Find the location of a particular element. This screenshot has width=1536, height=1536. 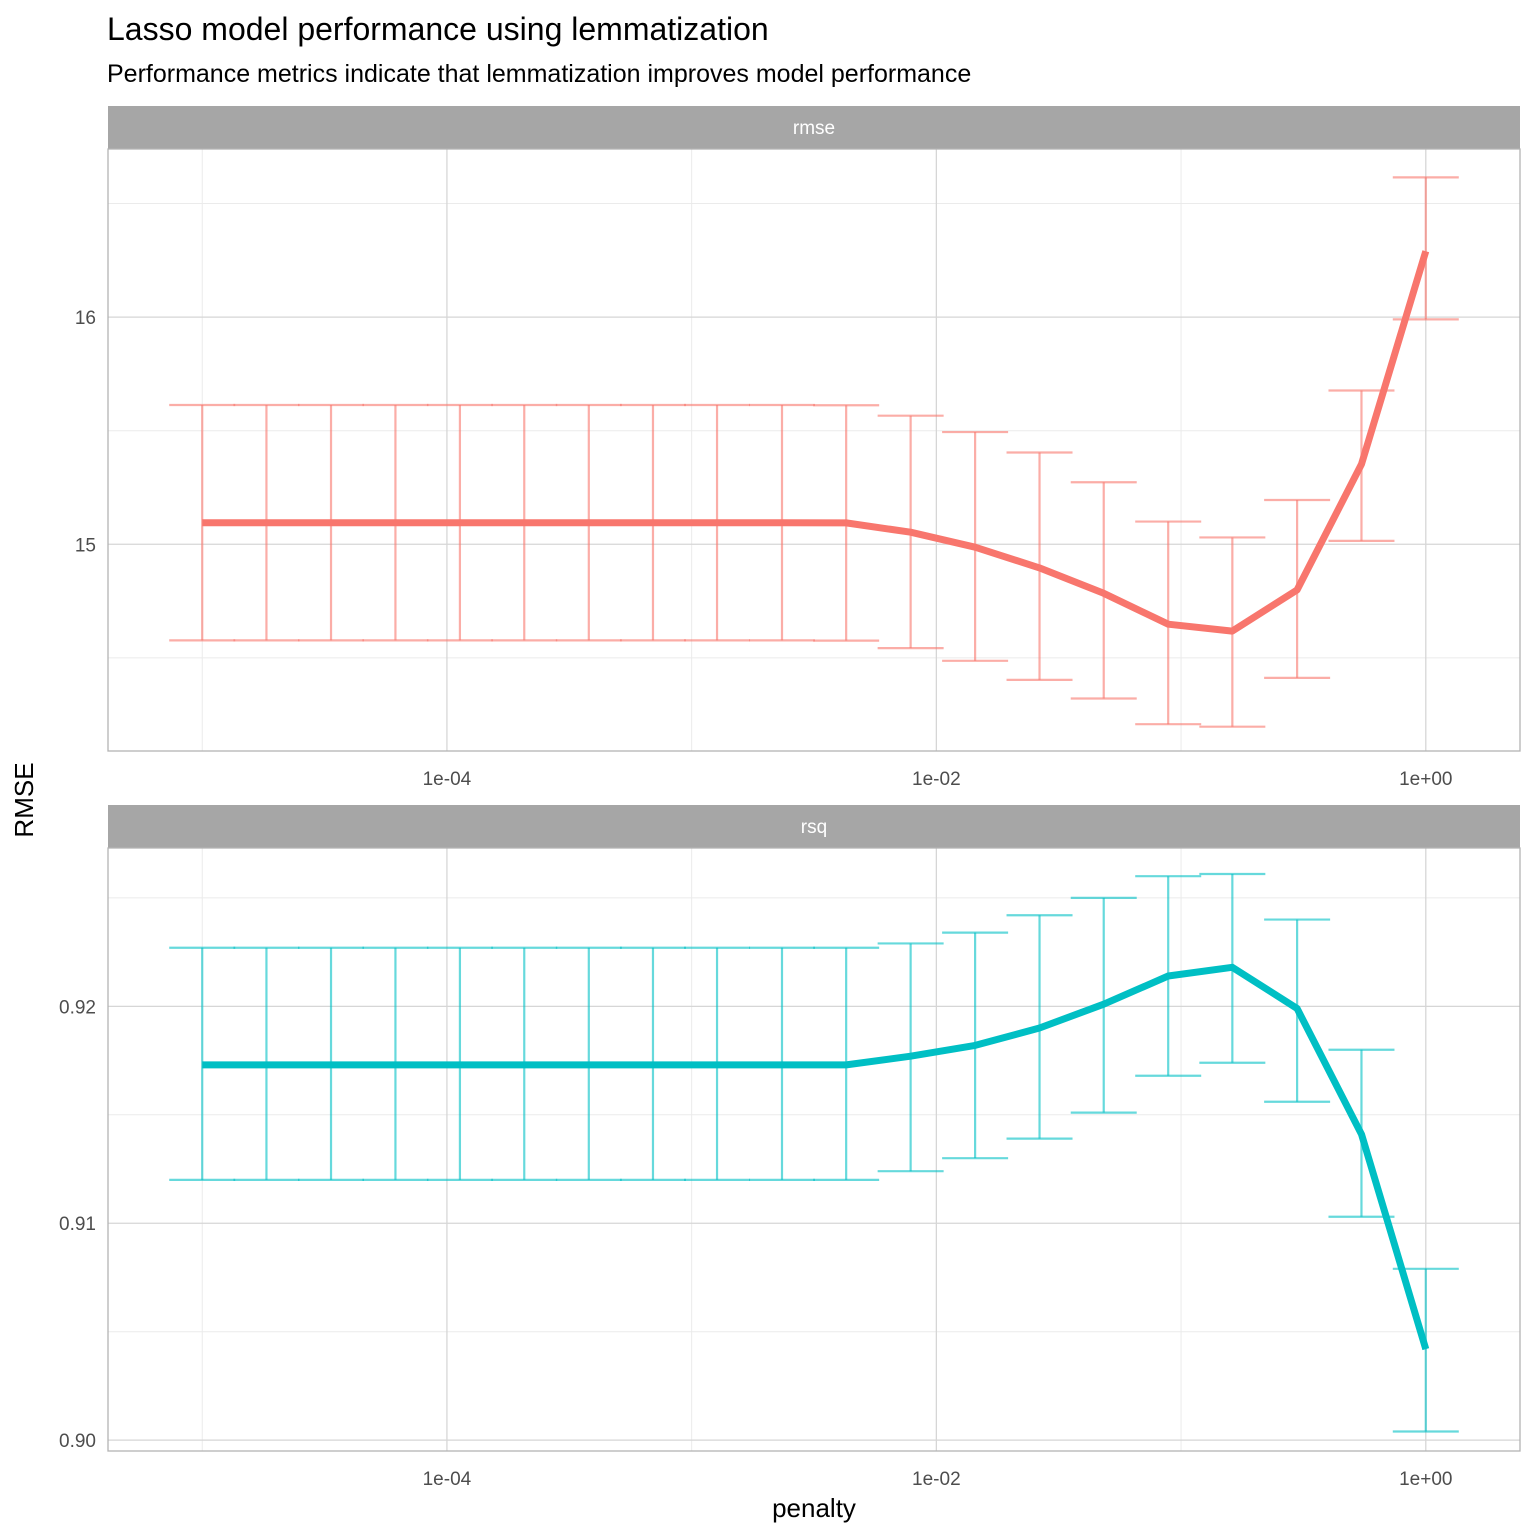

y-axis-title: RMSE is located at coordinates (24, 799).